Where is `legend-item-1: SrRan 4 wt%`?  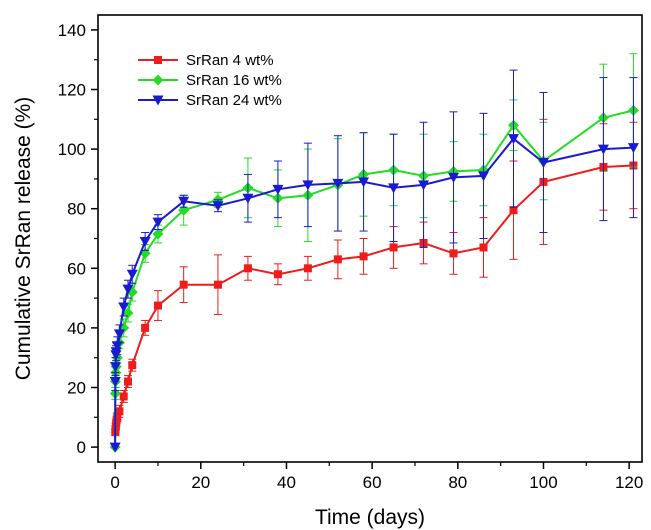
legend-item-1: SrRan 4 wt% is located at coordinates (206, 60).